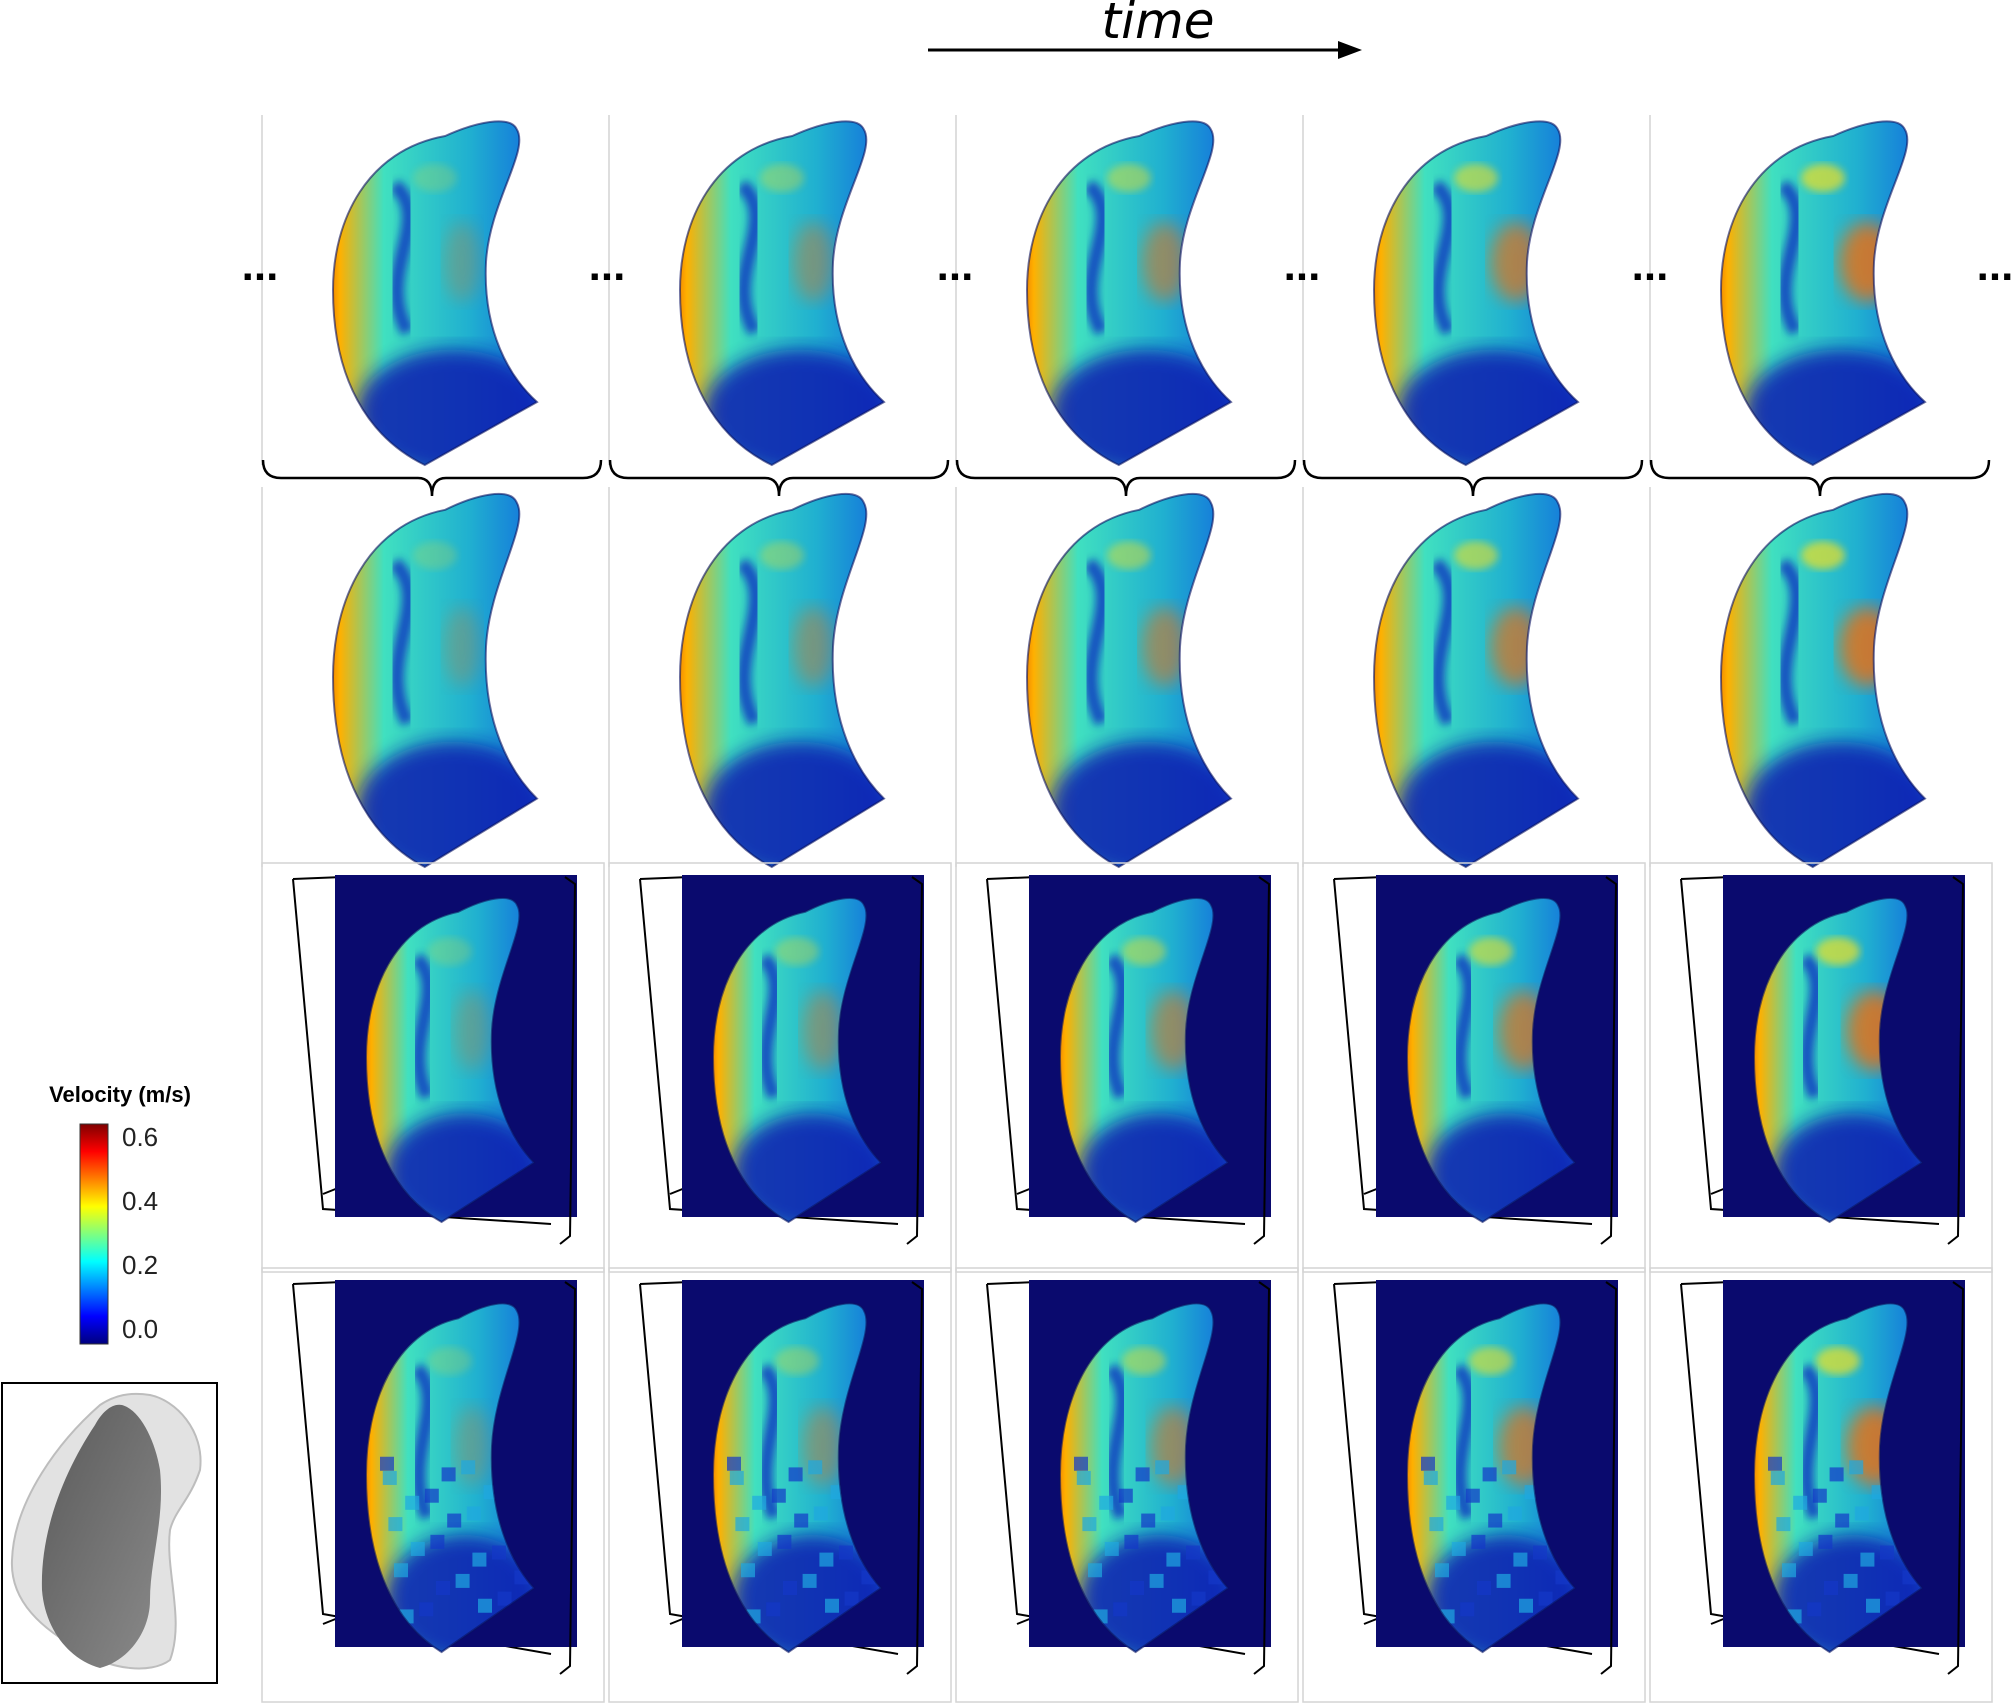 Image resolution: width=2016 pixels, height=1705 pixels. Describe the element at coordinates (1094, 678) in the screenshot. I see `panel-r2-c3` at that location.